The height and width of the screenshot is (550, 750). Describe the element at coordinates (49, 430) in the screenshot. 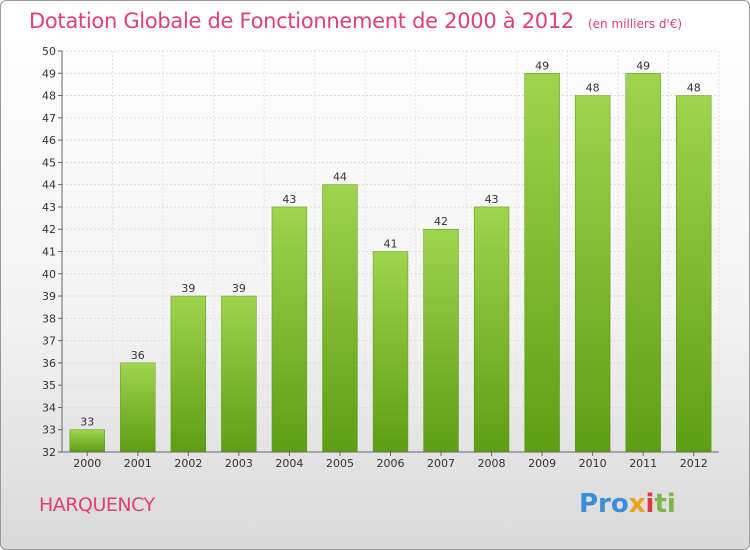

I see `y-tick-label: 33` at that location.